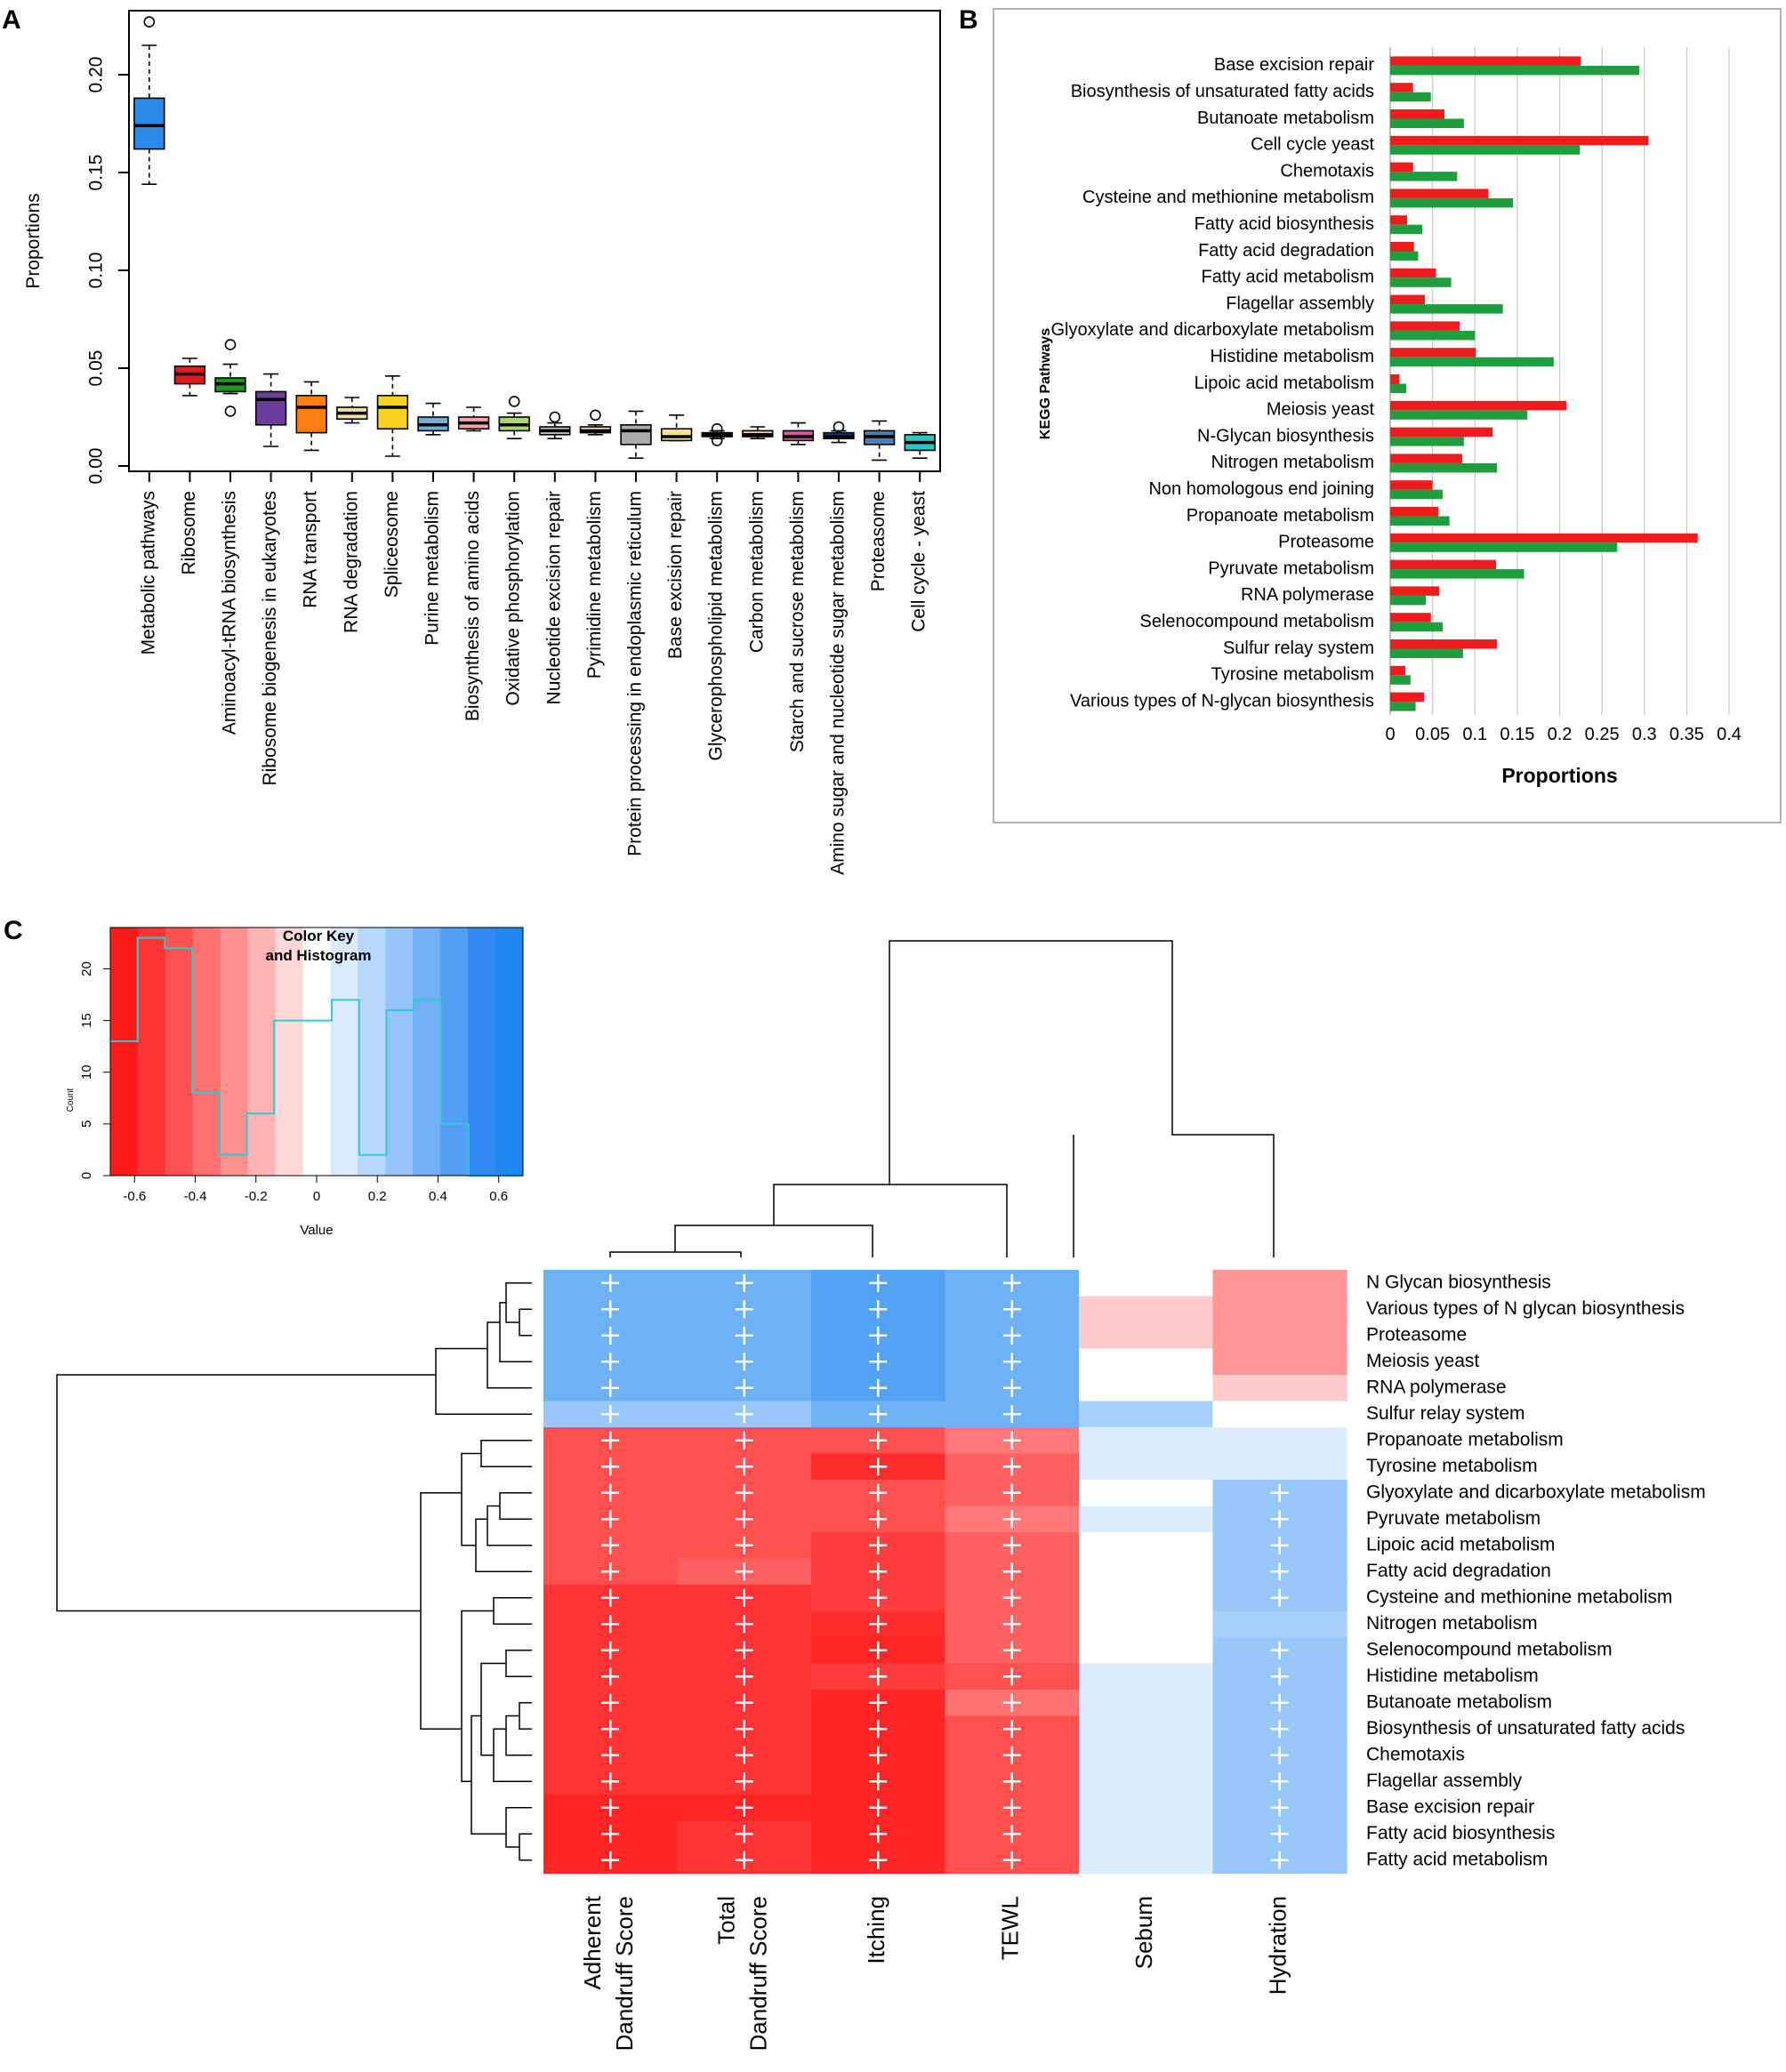 This screenshot has width=1786, height=2072. I want to click on category-label: Fatty acid metabolism, so click(1287, 277).